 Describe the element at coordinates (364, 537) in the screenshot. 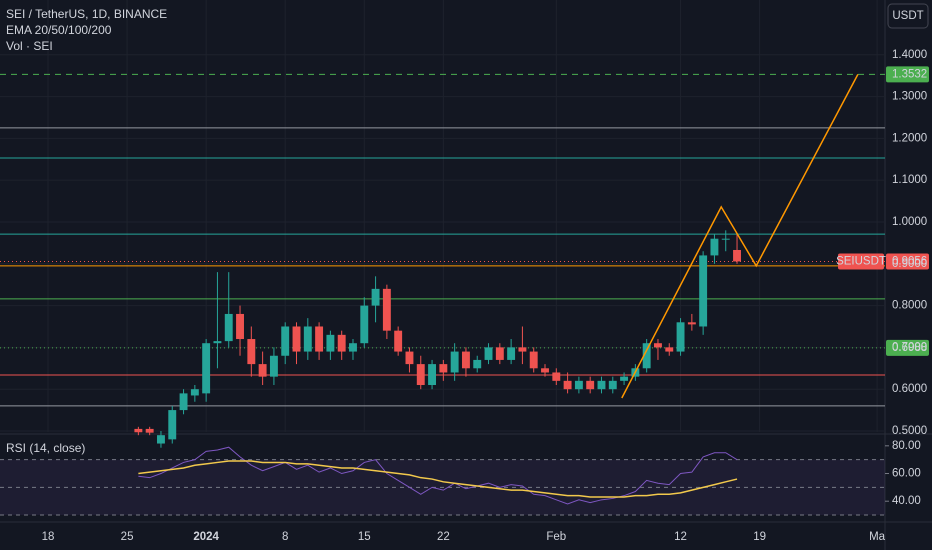

I see `x-tick-label: 15` at that location.